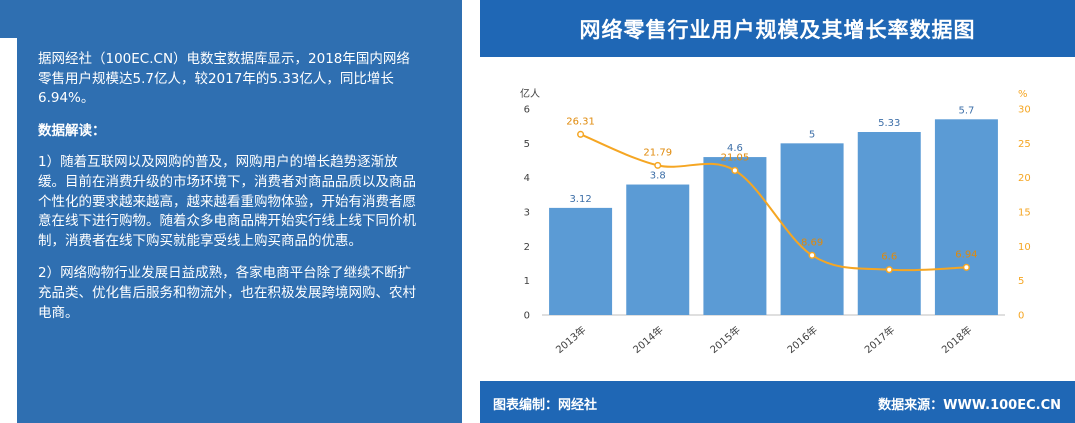 The height and width of the screenshot is (423, 1075). I want to click on bar-2018年, so click(966, 217).